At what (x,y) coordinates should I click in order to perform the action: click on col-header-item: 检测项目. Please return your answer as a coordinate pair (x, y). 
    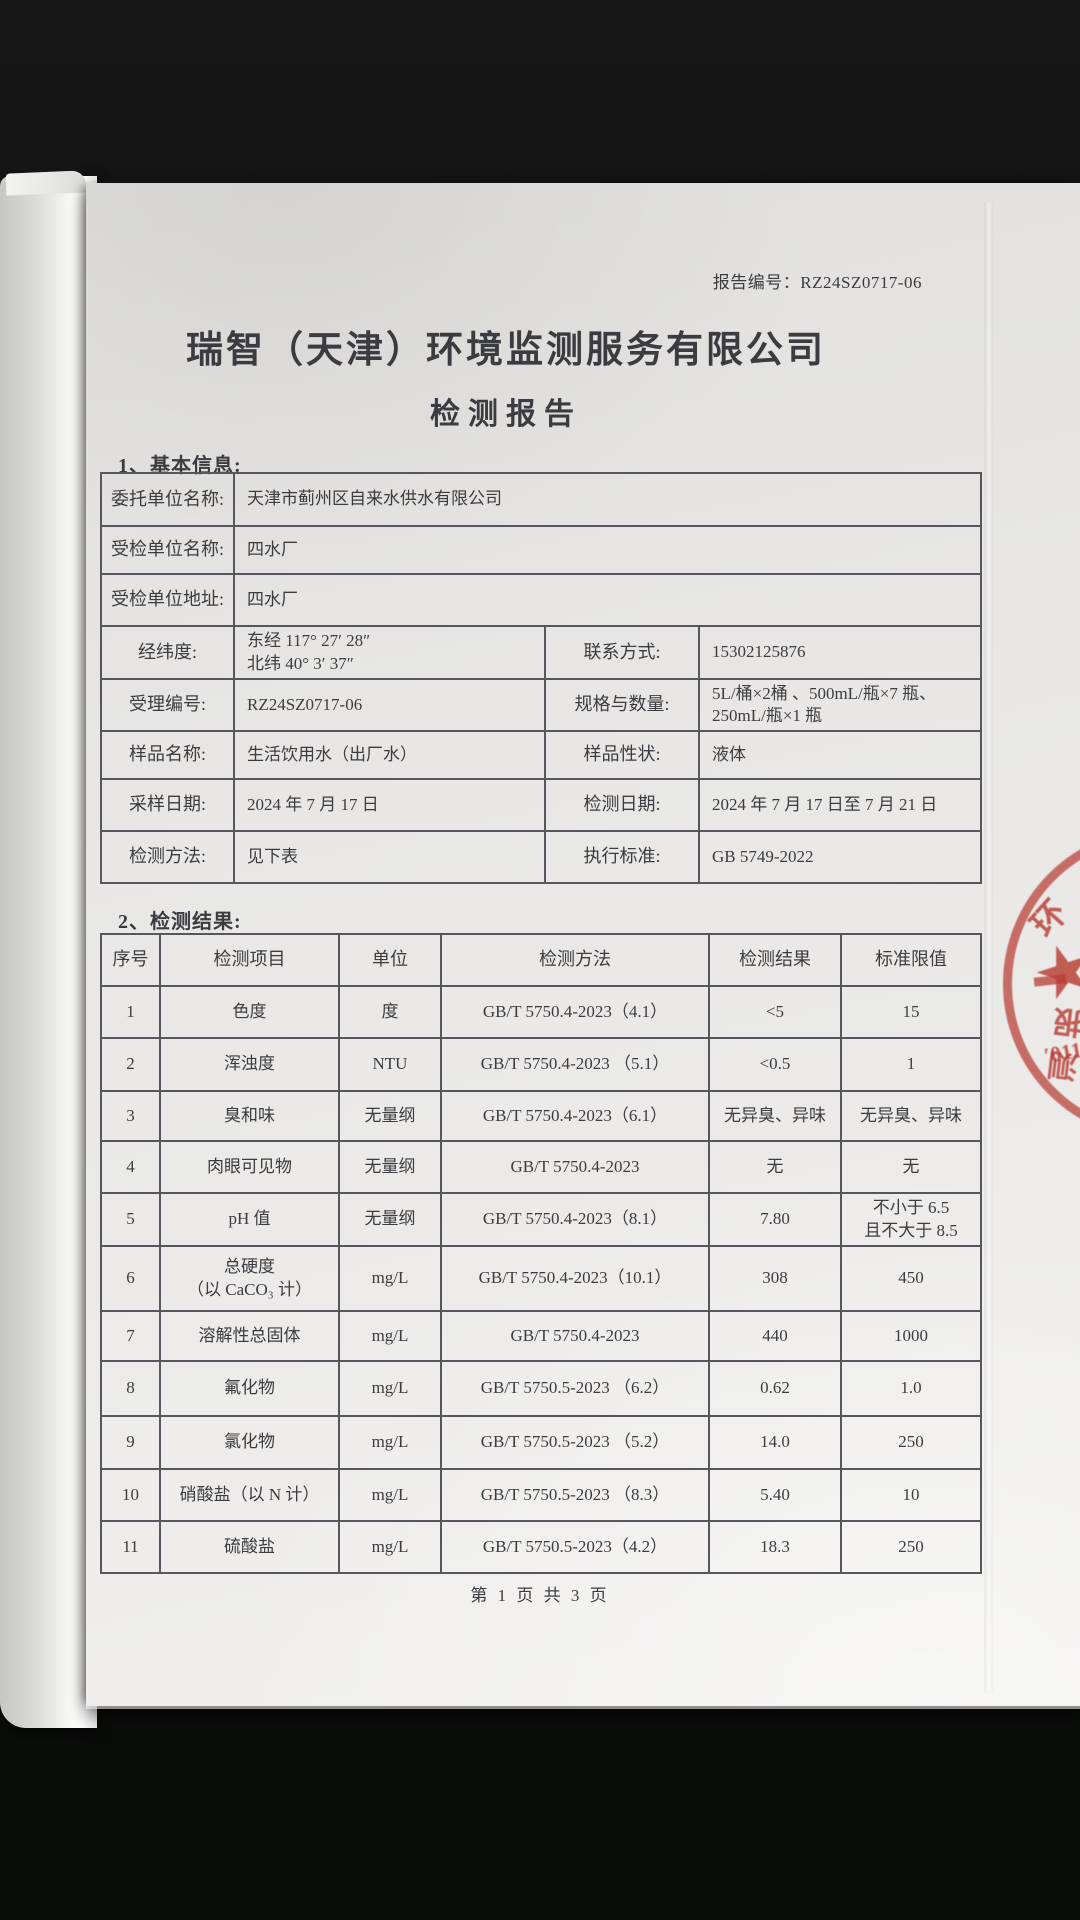
    Looking at the image, I should click on (249, 960).